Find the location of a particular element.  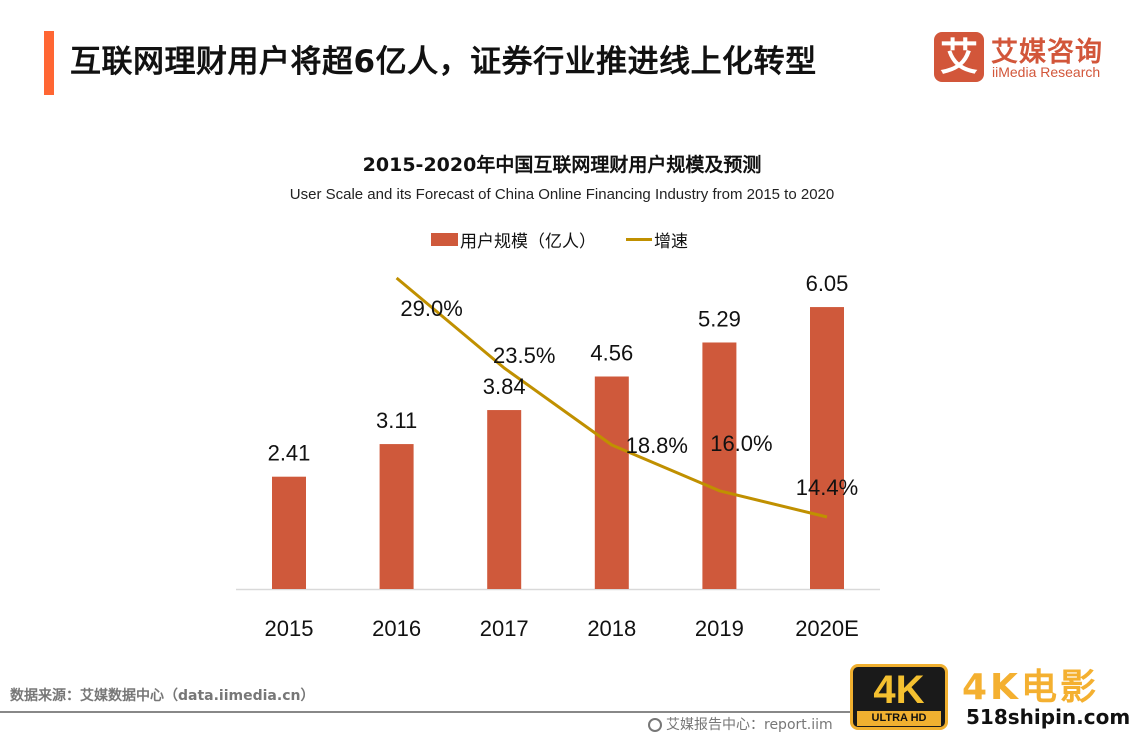

bar-2020E is located at coordinates (827, 448).